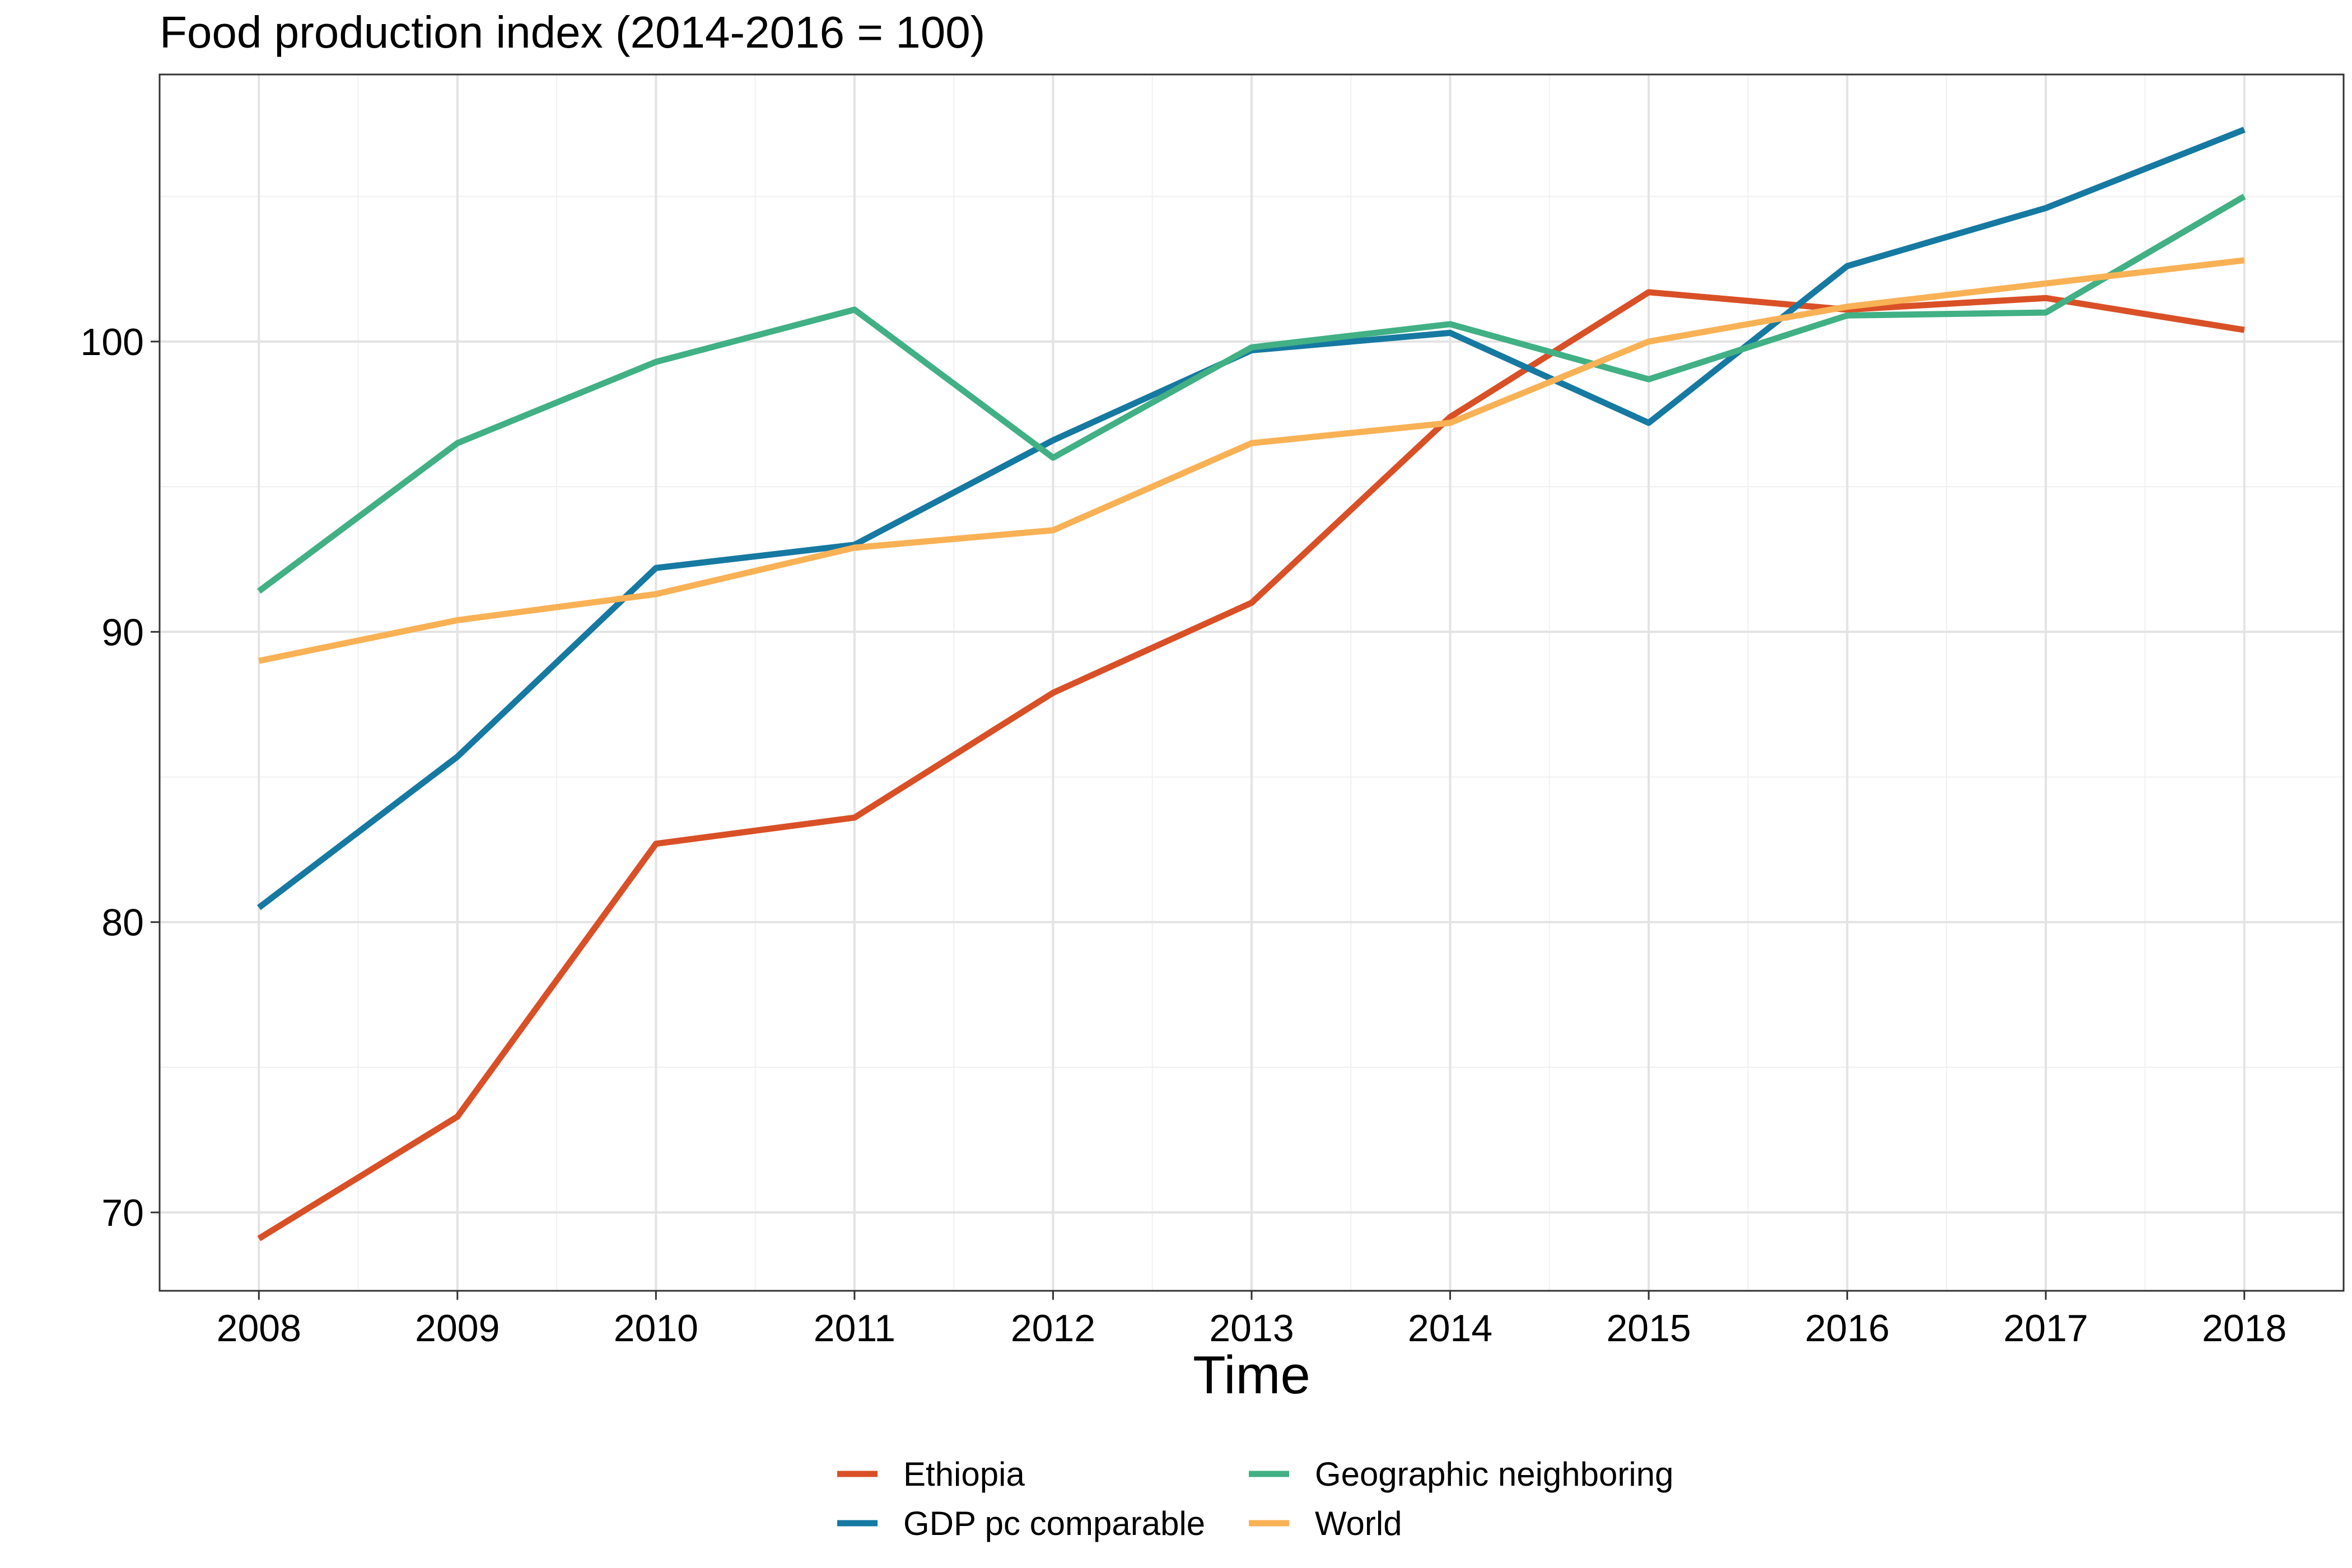 Image resolution: width=2352 pixels, height=1568 pixels. I want to click on x-tick-label: 2018, so click(2244, 1329).